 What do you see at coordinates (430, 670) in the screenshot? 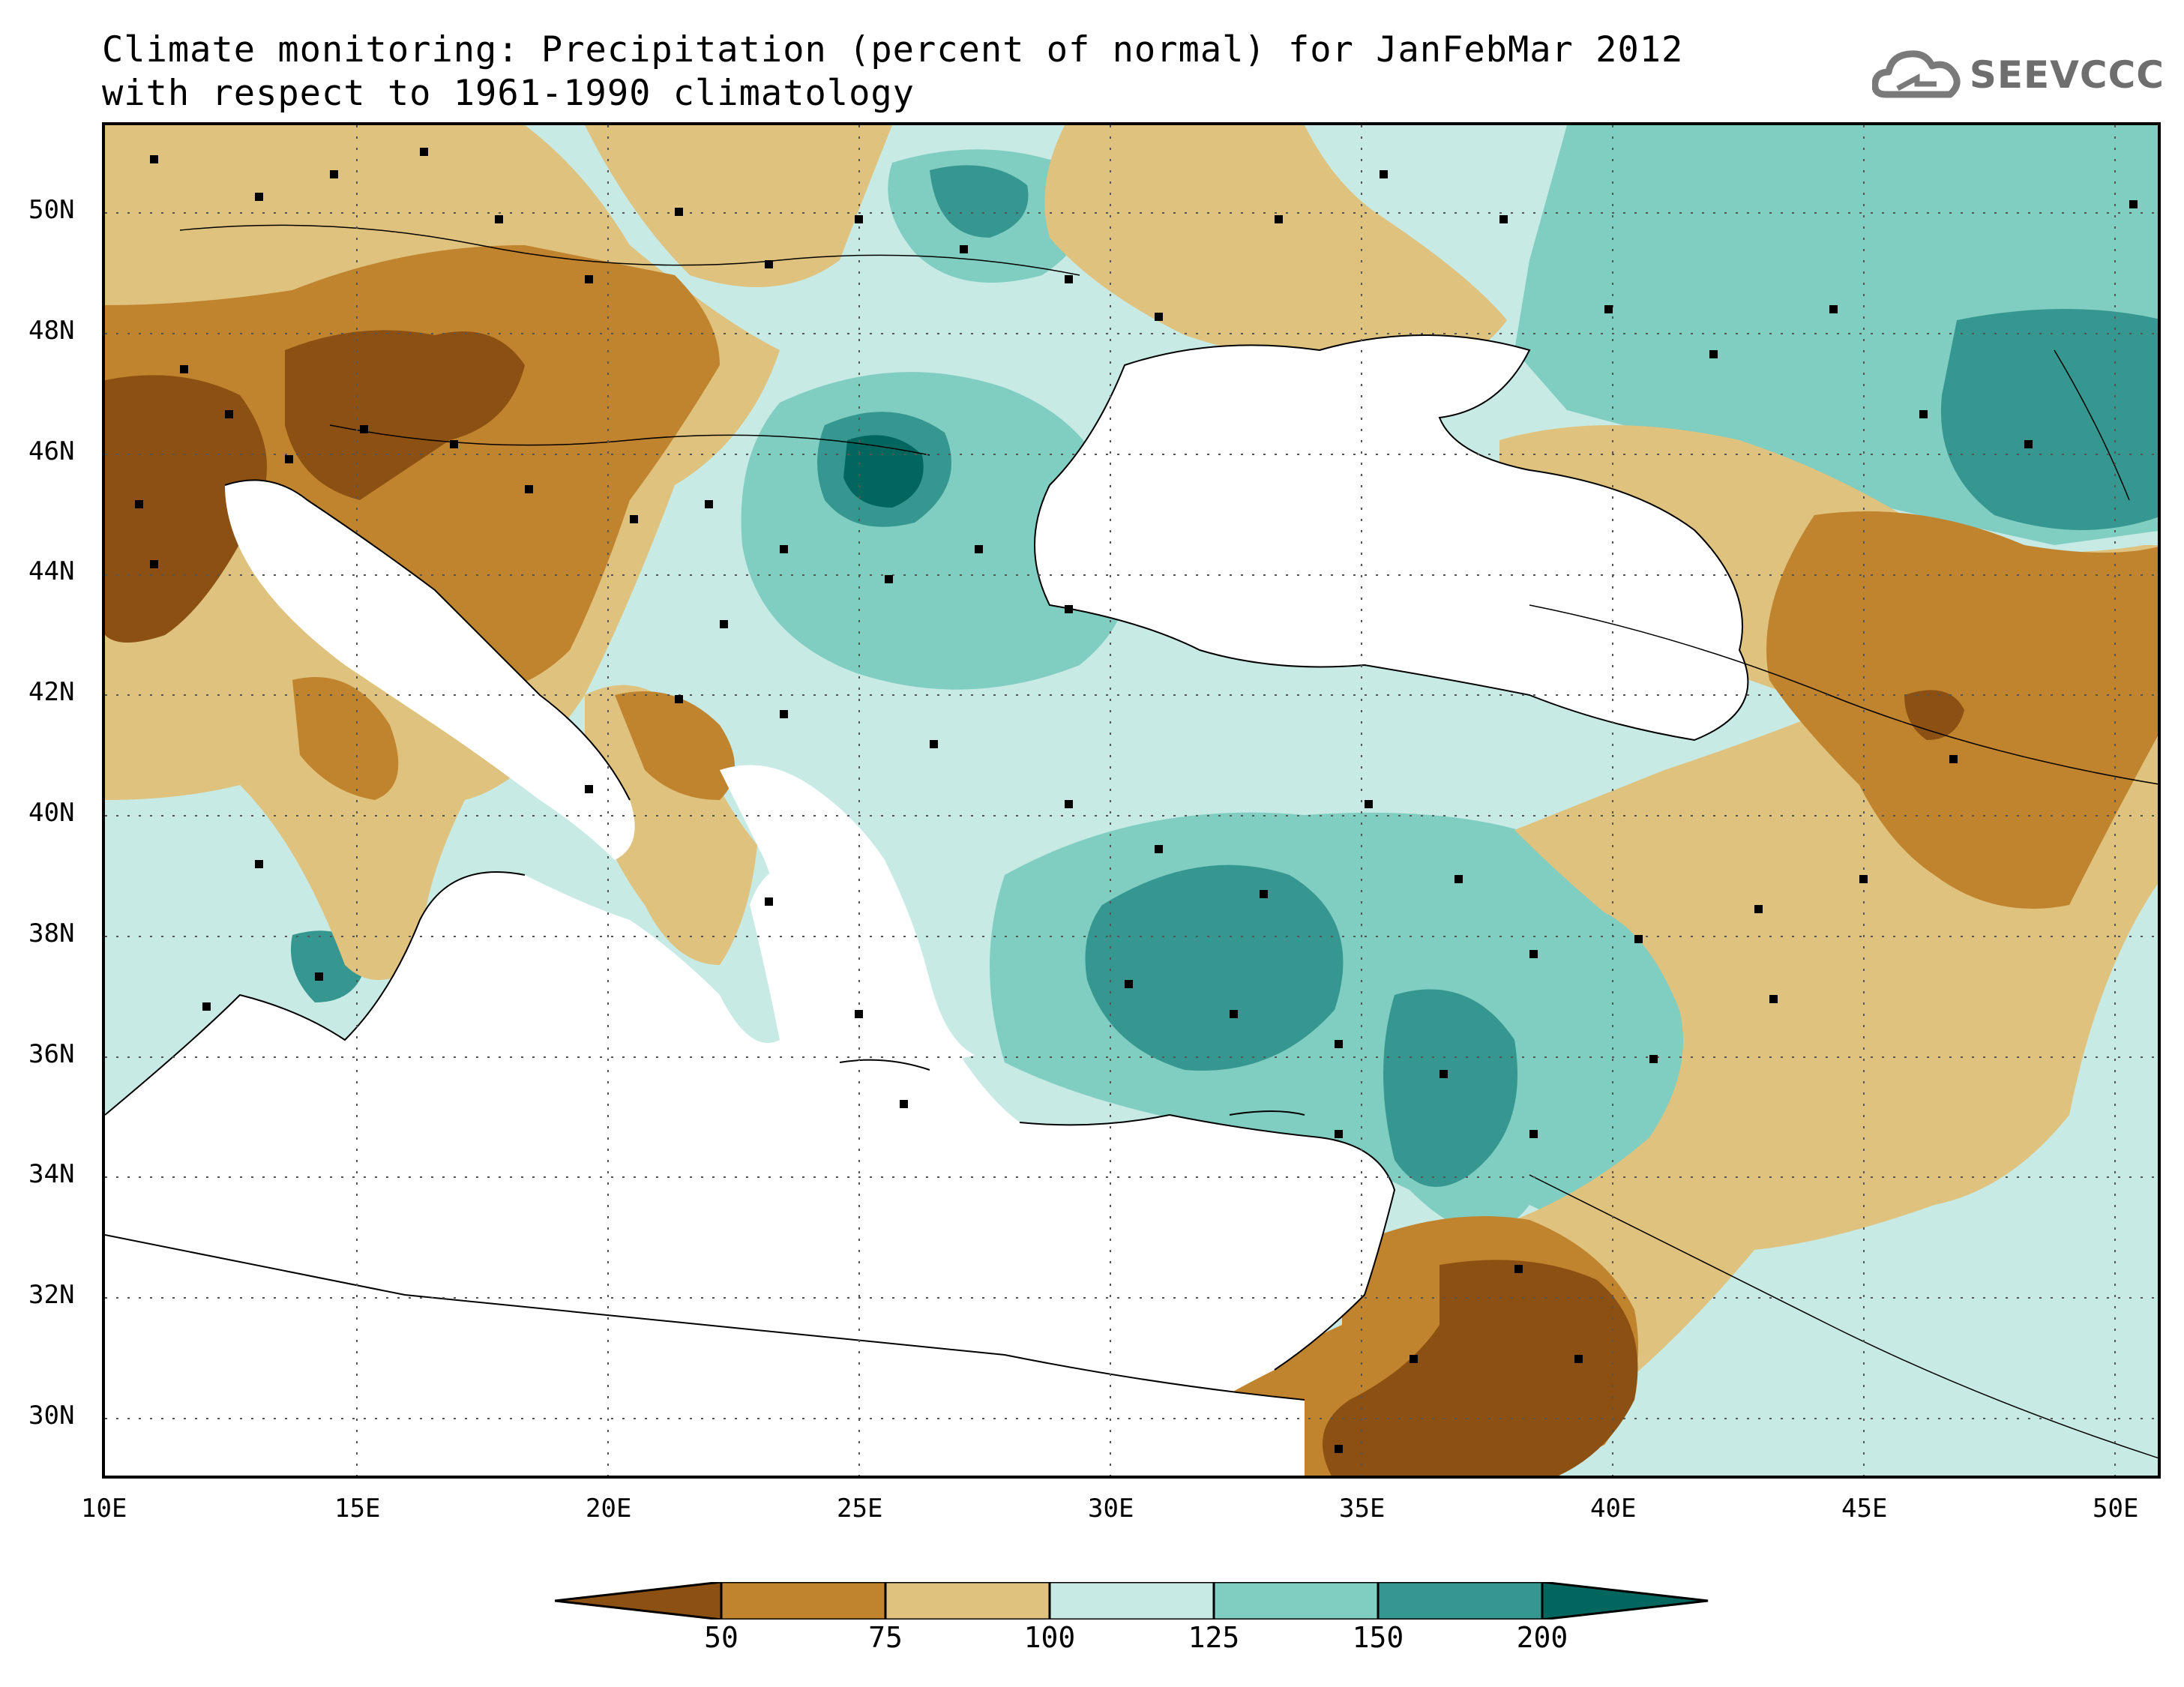
I see `adriatic-sea` at bounding box center [430, 670].